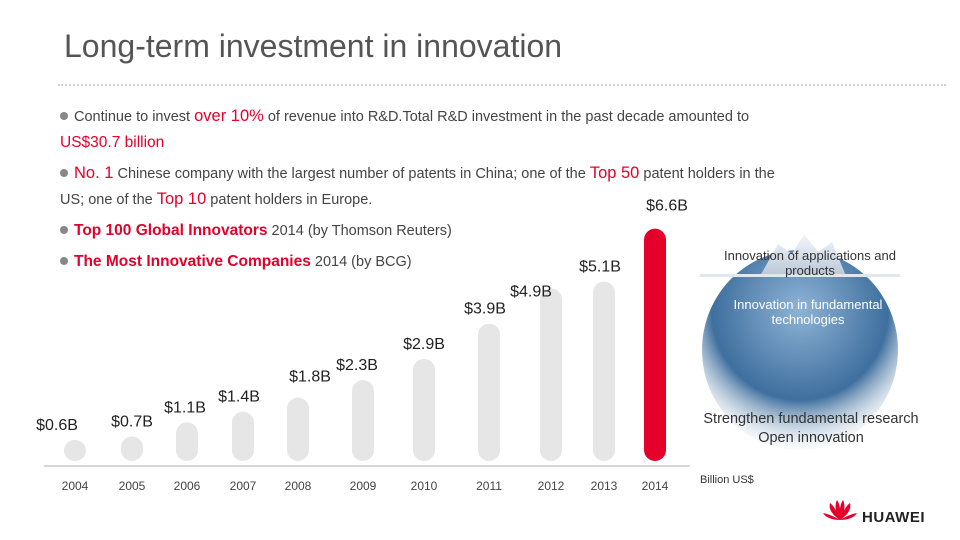 This screenshot has height=540, width=960. What do you see at coordinates (75, 450) in the screenshot?
I see `bar-2004` at bounding box center [75, 450].